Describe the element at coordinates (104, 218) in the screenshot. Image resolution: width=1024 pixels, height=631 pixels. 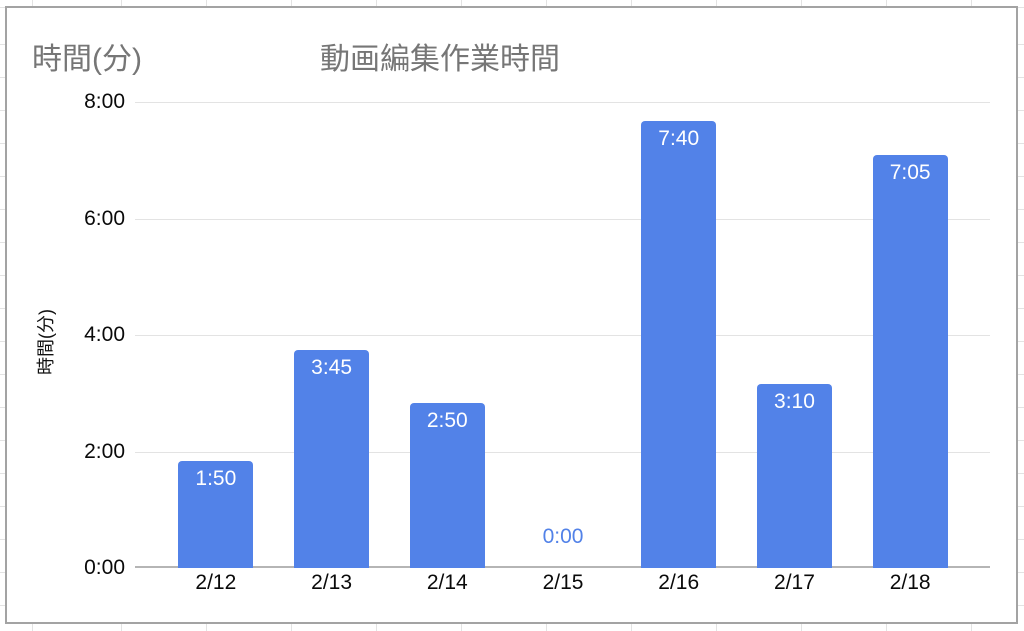
I see `y-tick-label: 6:00` at that location.